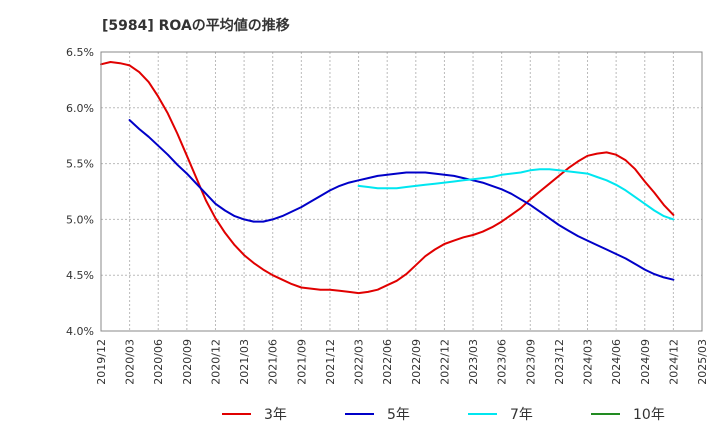  What do you see at coordinates (101, 362) in the screenshot?
I see `x-tick-label: 2019/12` at bounding box center [101, 362].